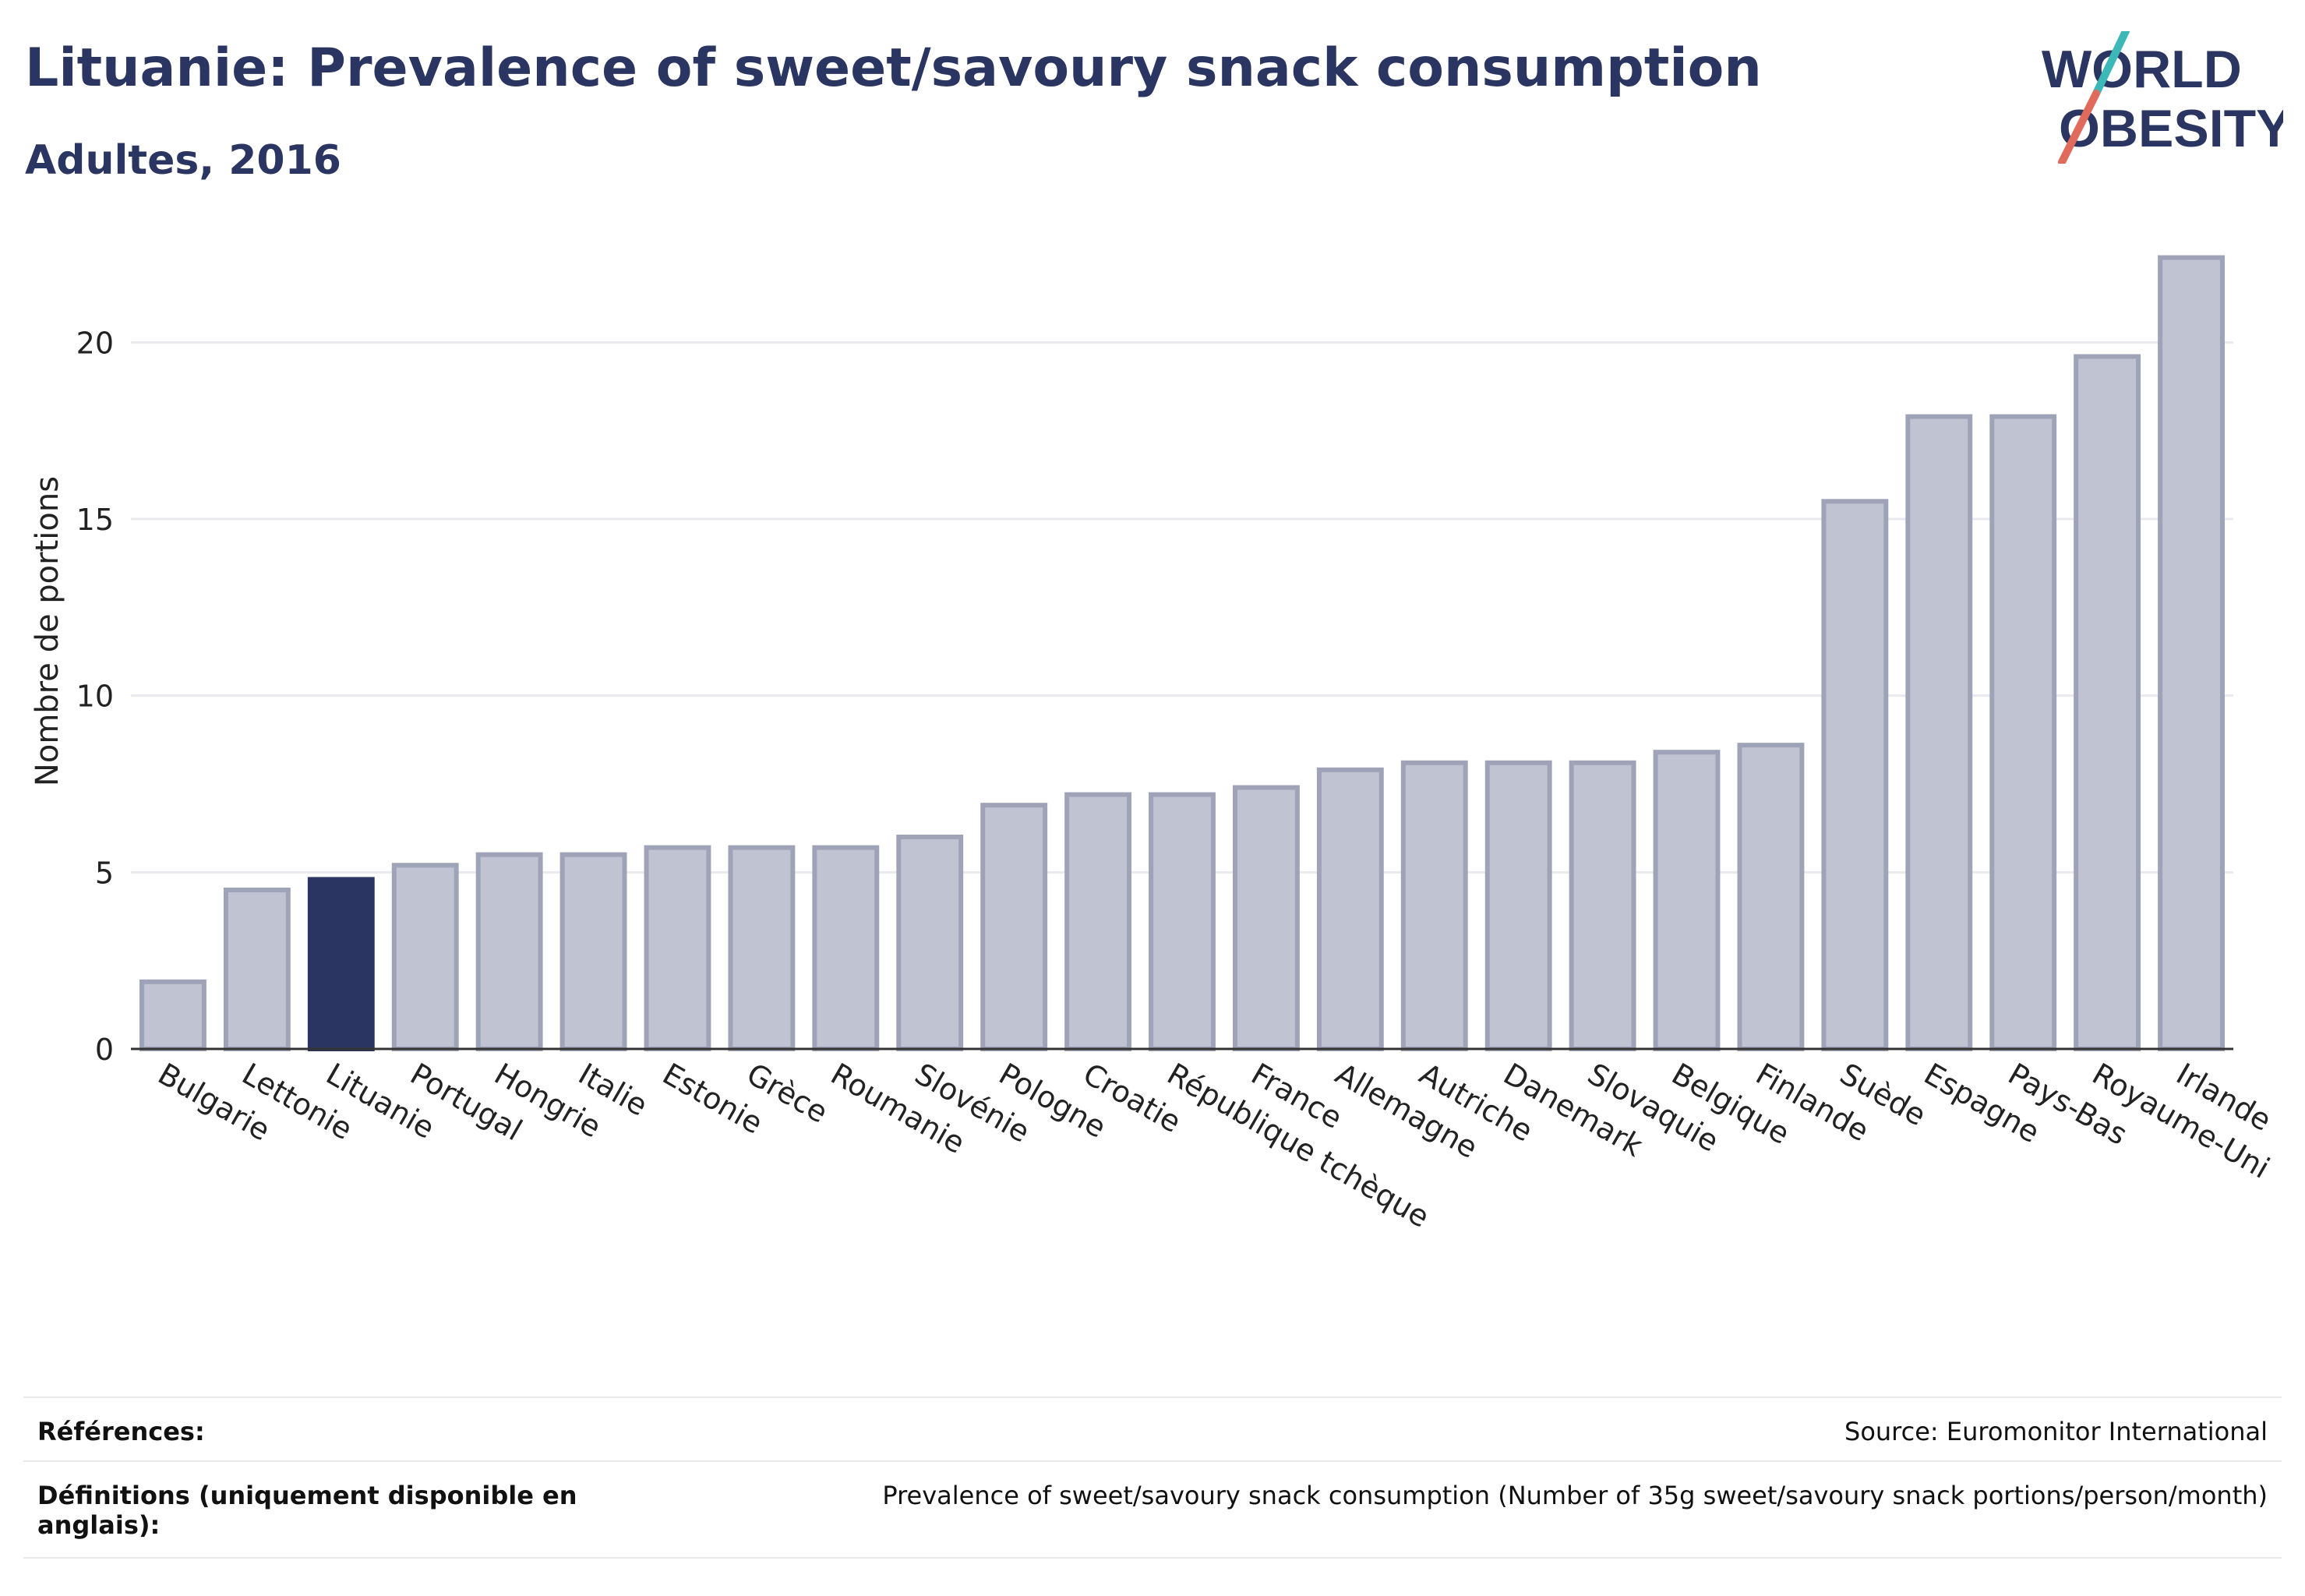  Describe the element at coordinates (1152, 1558) in the screenshot. I see `footer-divider-bottom` at that location.